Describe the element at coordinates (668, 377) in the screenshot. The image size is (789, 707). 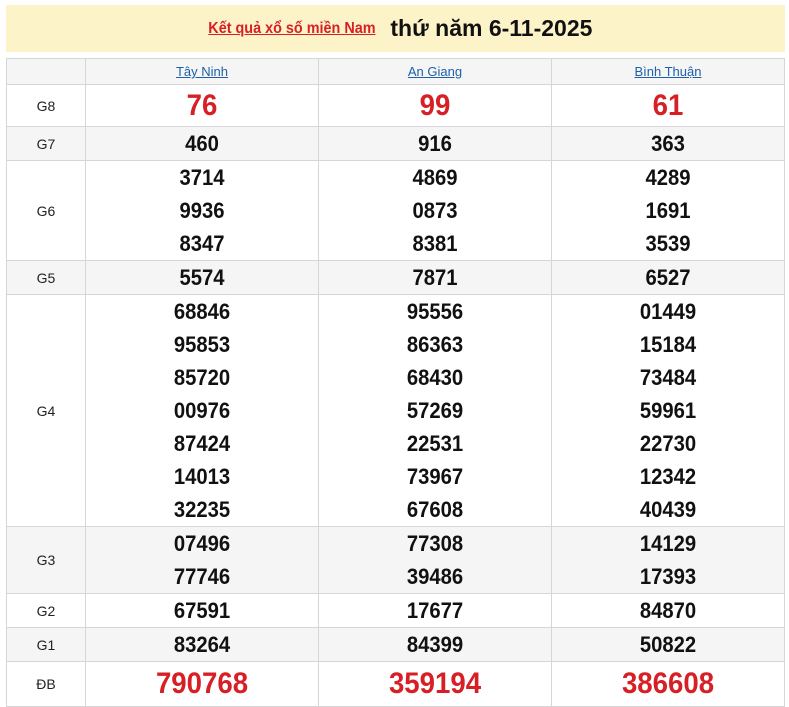
I see `prize-number: 73484` at that location.